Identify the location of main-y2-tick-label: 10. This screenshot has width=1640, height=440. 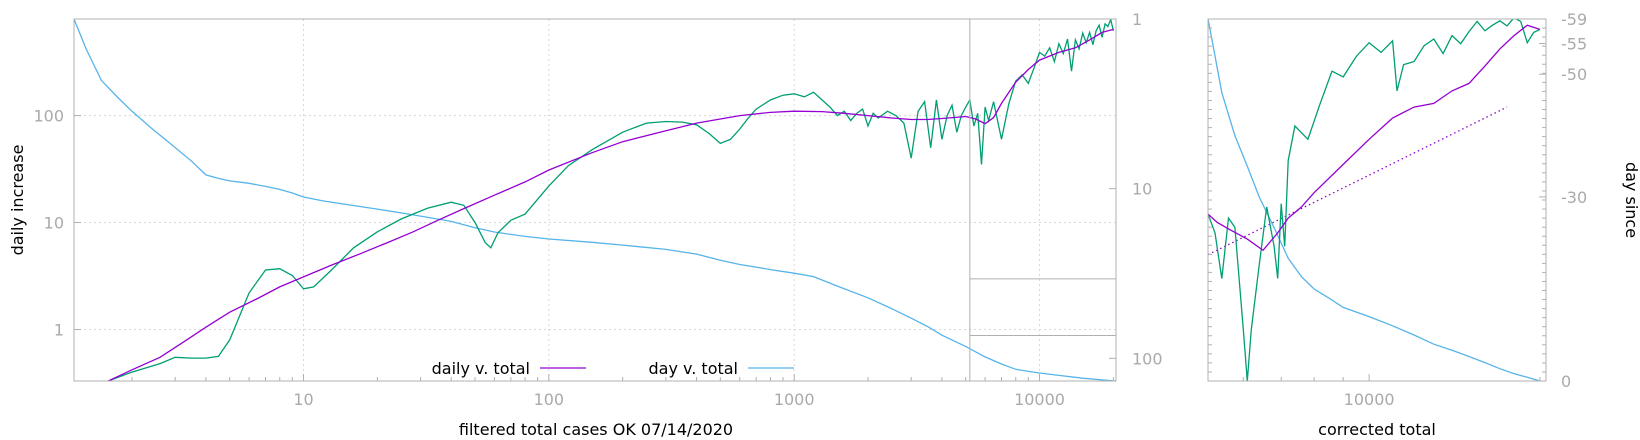
(1142, 189).